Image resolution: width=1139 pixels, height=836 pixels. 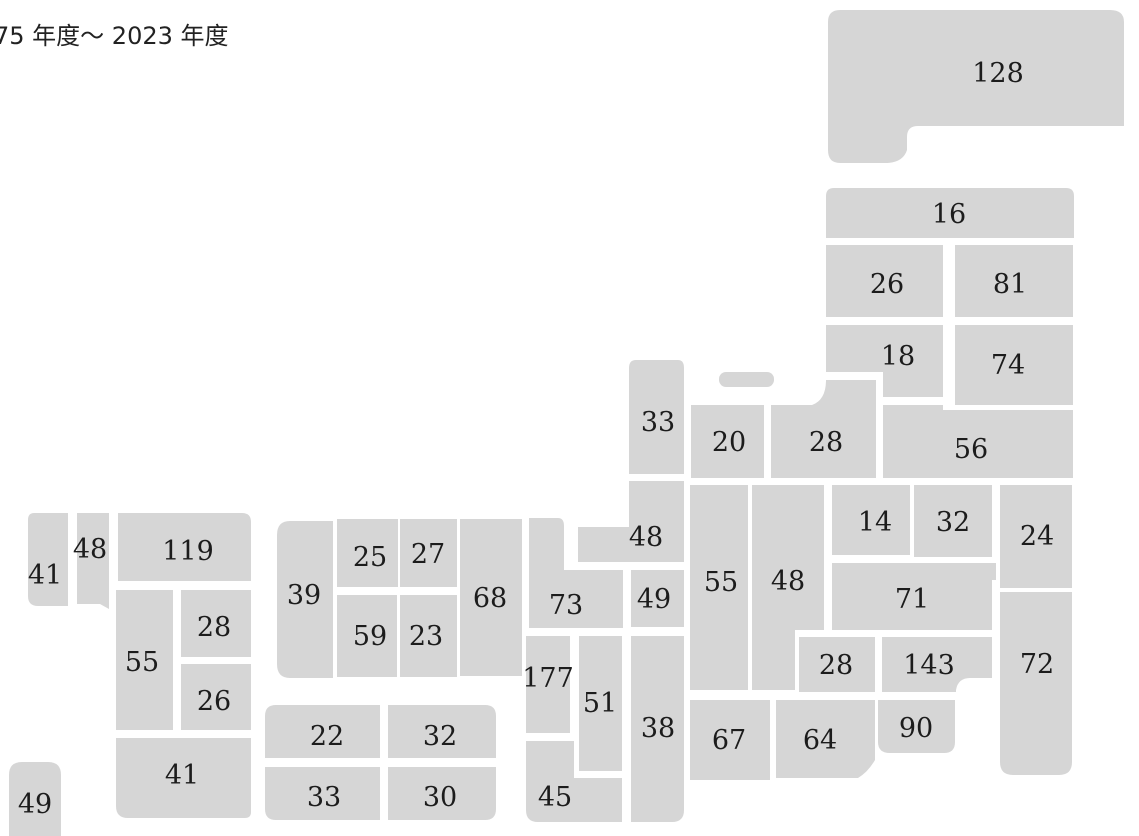 I want to click on tile-nagasaki: 41, so click(x=48, y=559).